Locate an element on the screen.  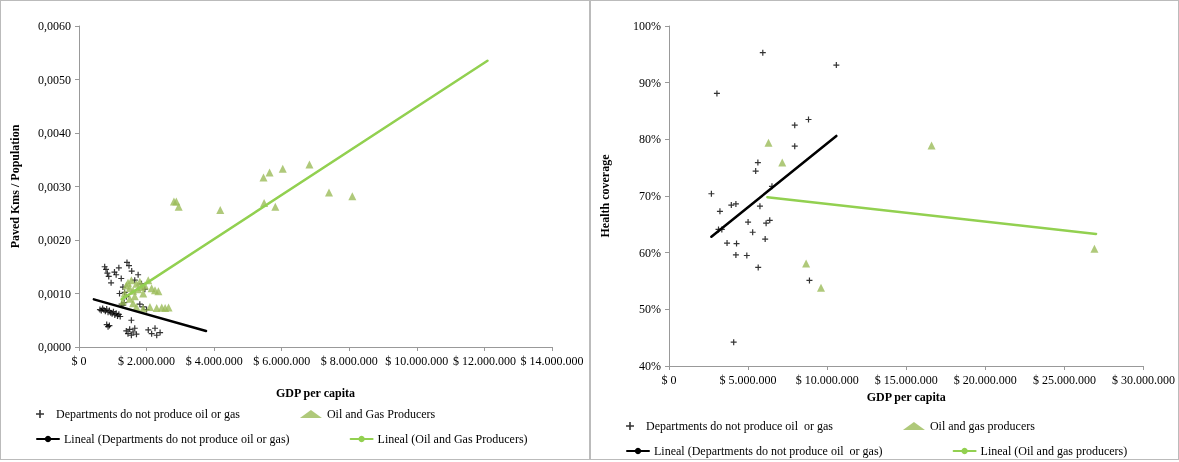
legend-label: Lineal (Oil and Gas Producers) is located at coordinates (452, 439).